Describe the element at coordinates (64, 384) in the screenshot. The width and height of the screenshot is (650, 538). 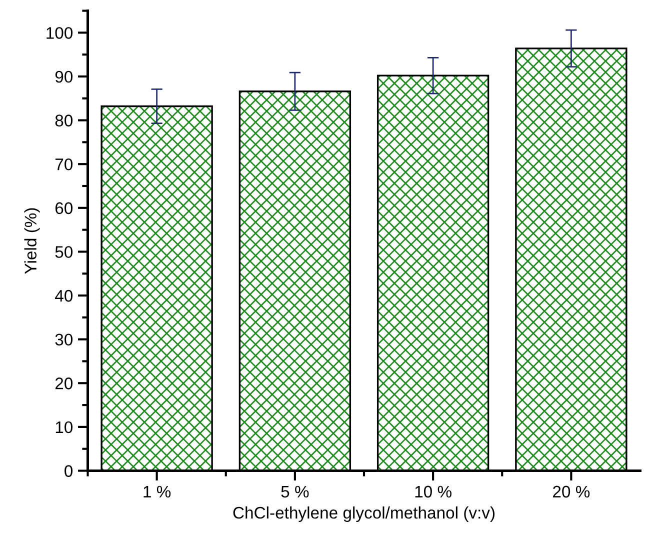
I see `y-tick-label: 20` at that location.